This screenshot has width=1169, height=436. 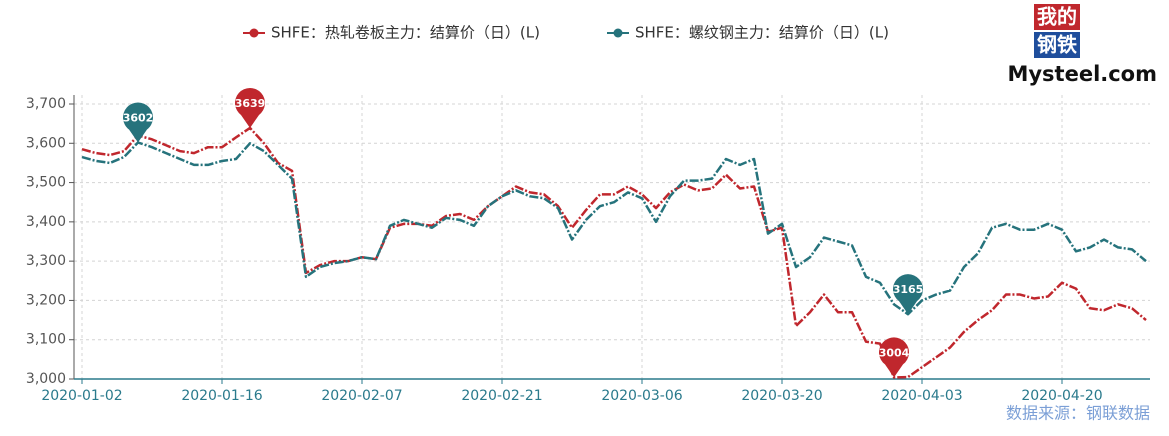 What do you see at coordinates (405, 33) in the screenshot?
I see `legend-label: SHFE：热轧卷板主力：结算价（日）(L)` at bounding box center [405, 33].